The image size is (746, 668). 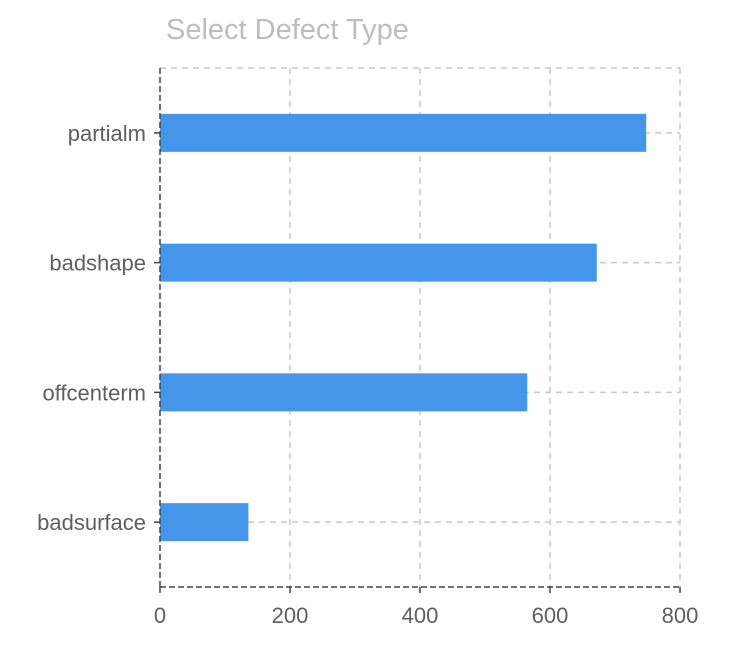 What do you see at coordinates (97, 263) in the screenshot?
I see `category-label: badshape` at bounding box center [97, 263].